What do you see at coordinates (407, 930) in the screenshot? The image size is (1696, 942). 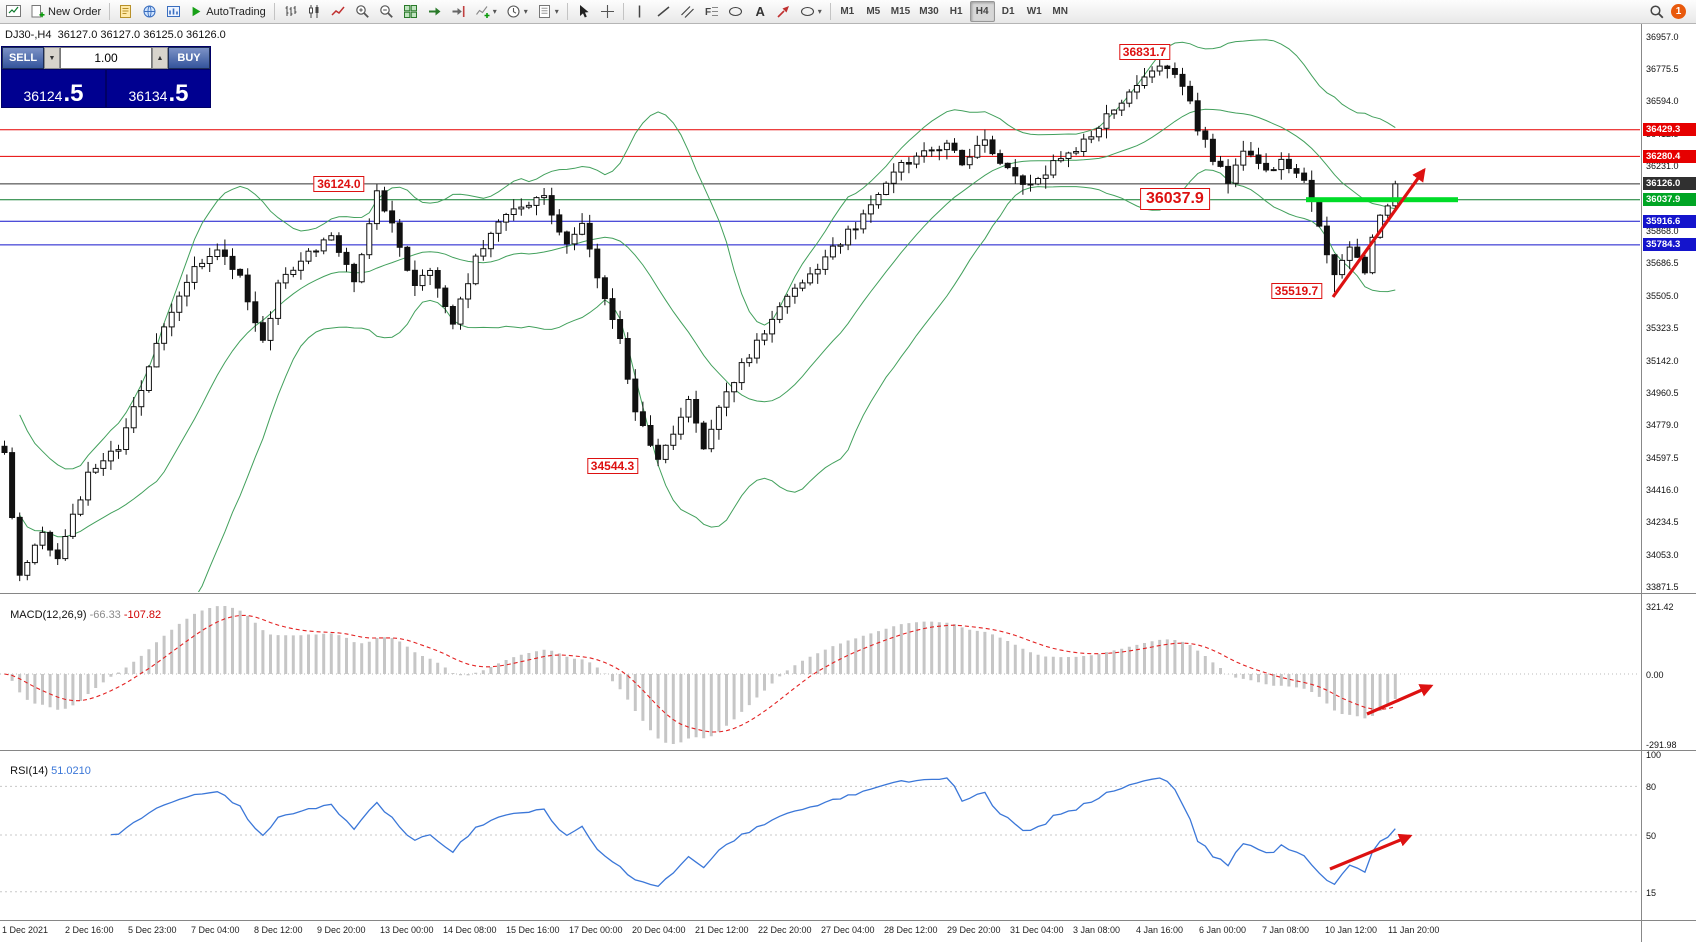 I see `time-label: 13 Dec 00:00` at bounding box center [407, 930].